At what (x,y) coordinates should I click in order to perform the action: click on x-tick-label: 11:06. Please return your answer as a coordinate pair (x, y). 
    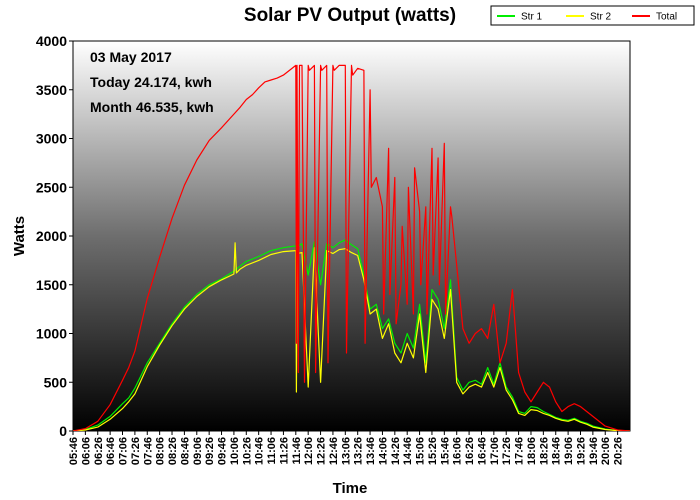
    Looking at the image, I should click on (272, 451).